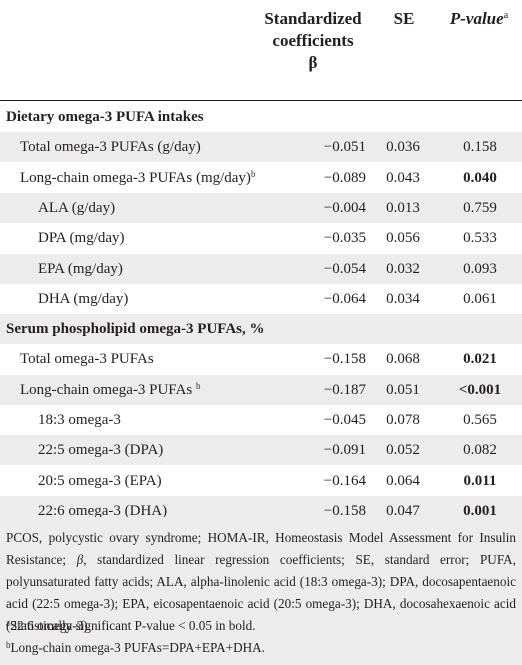  Describe the element at coordinates (403, 207) in the screenshot. I see `se-cell: 0.013` at that location.